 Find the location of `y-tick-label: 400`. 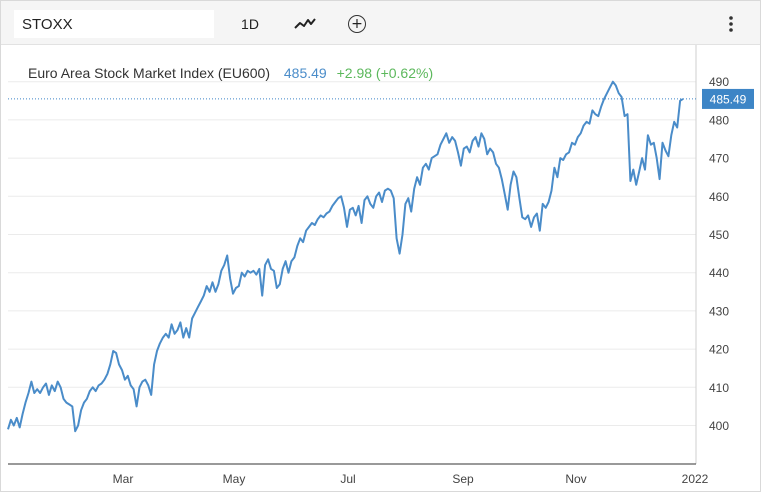

y-tick-label: 400 is located at coordinates (719, 426).